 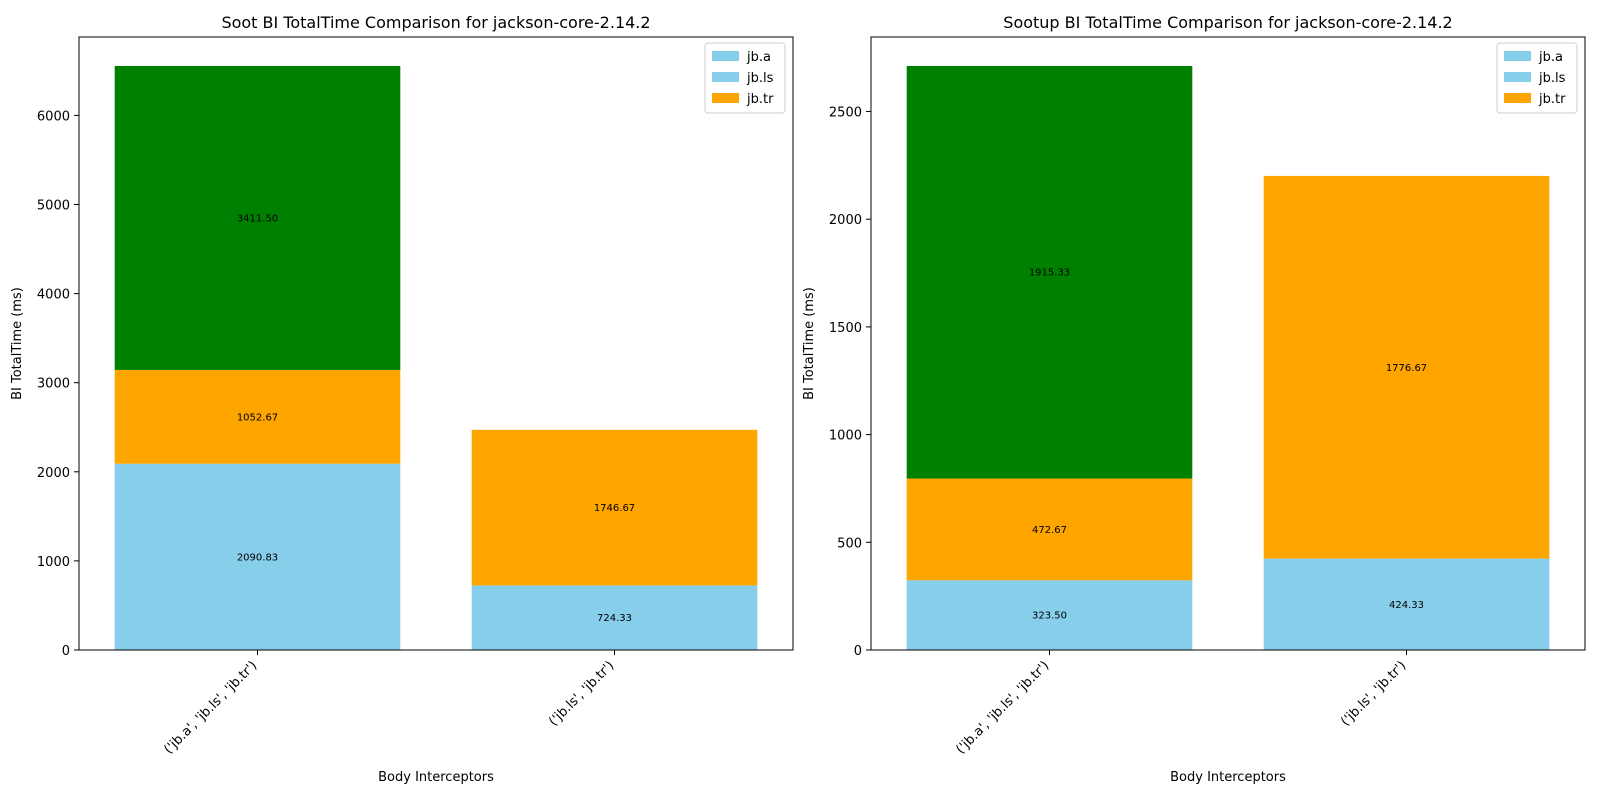 I want to click on chart1-y-tick-label: 3000, so click(x=53, y=384).